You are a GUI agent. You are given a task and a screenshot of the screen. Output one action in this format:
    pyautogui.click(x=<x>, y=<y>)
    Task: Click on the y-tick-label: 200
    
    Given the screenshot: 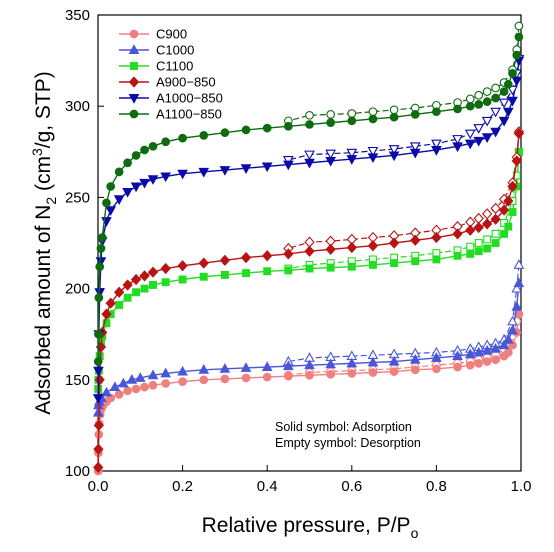 What is the action you would take?
    pyautogui.click(x=77, y=289)
    